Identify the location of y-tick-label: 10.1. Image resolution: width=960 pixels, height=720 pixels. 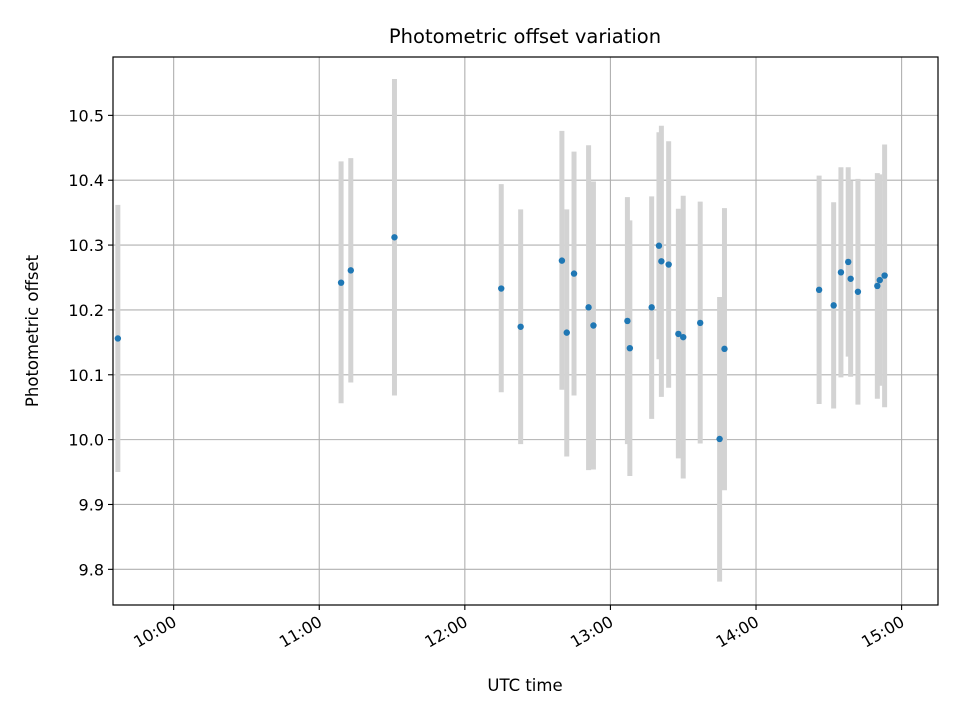
(86, 375).